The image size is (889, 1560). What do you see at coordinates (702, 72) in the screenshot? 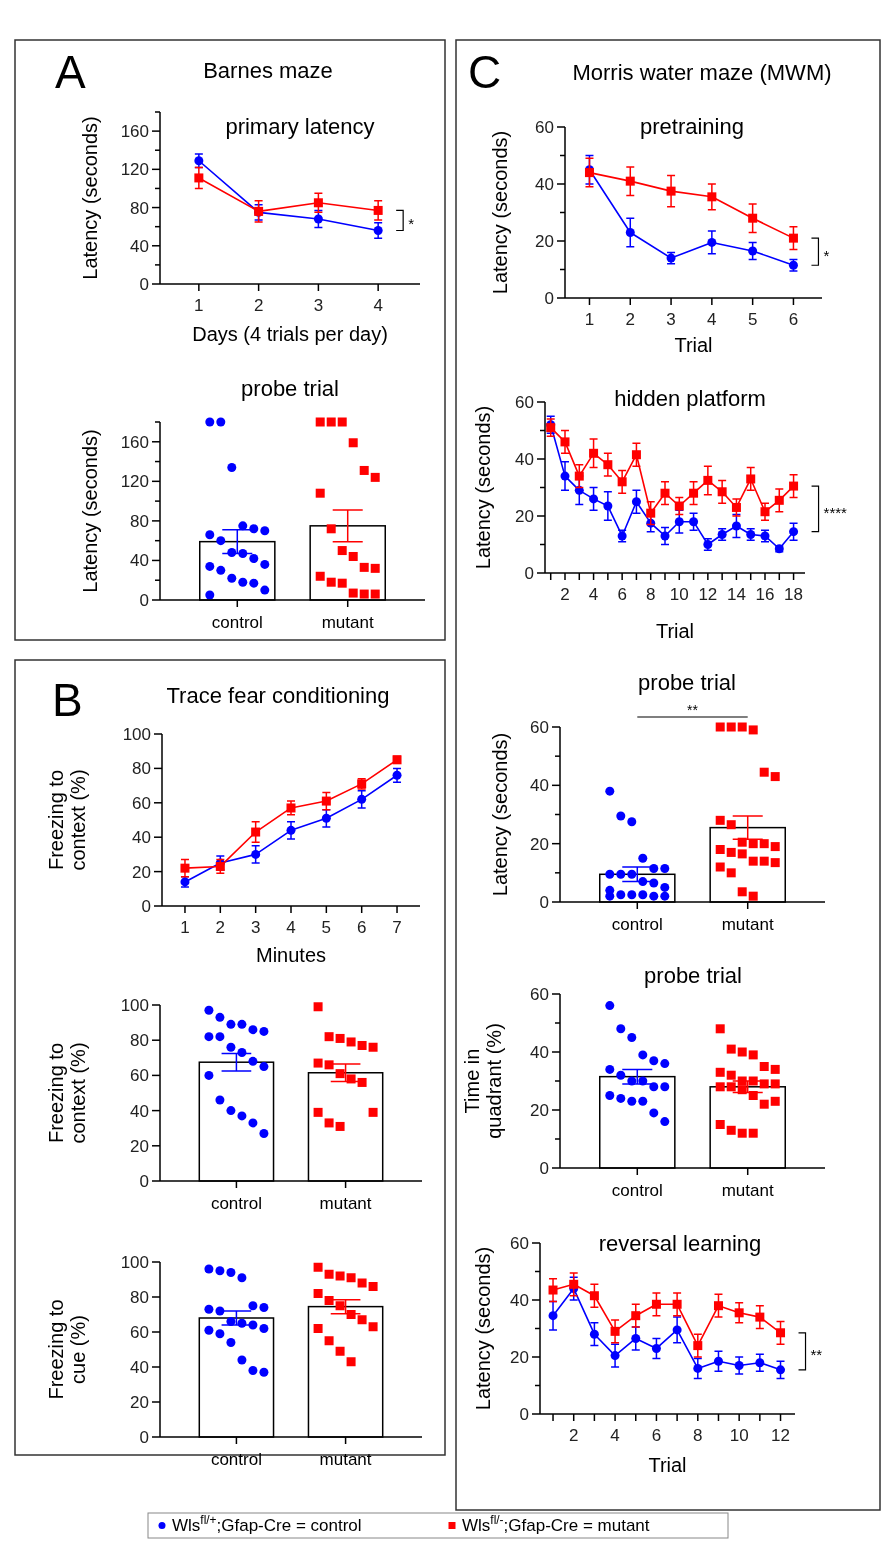
I see `chart-title: Morris water maze (MWM)` at bounding box center [702, 72].